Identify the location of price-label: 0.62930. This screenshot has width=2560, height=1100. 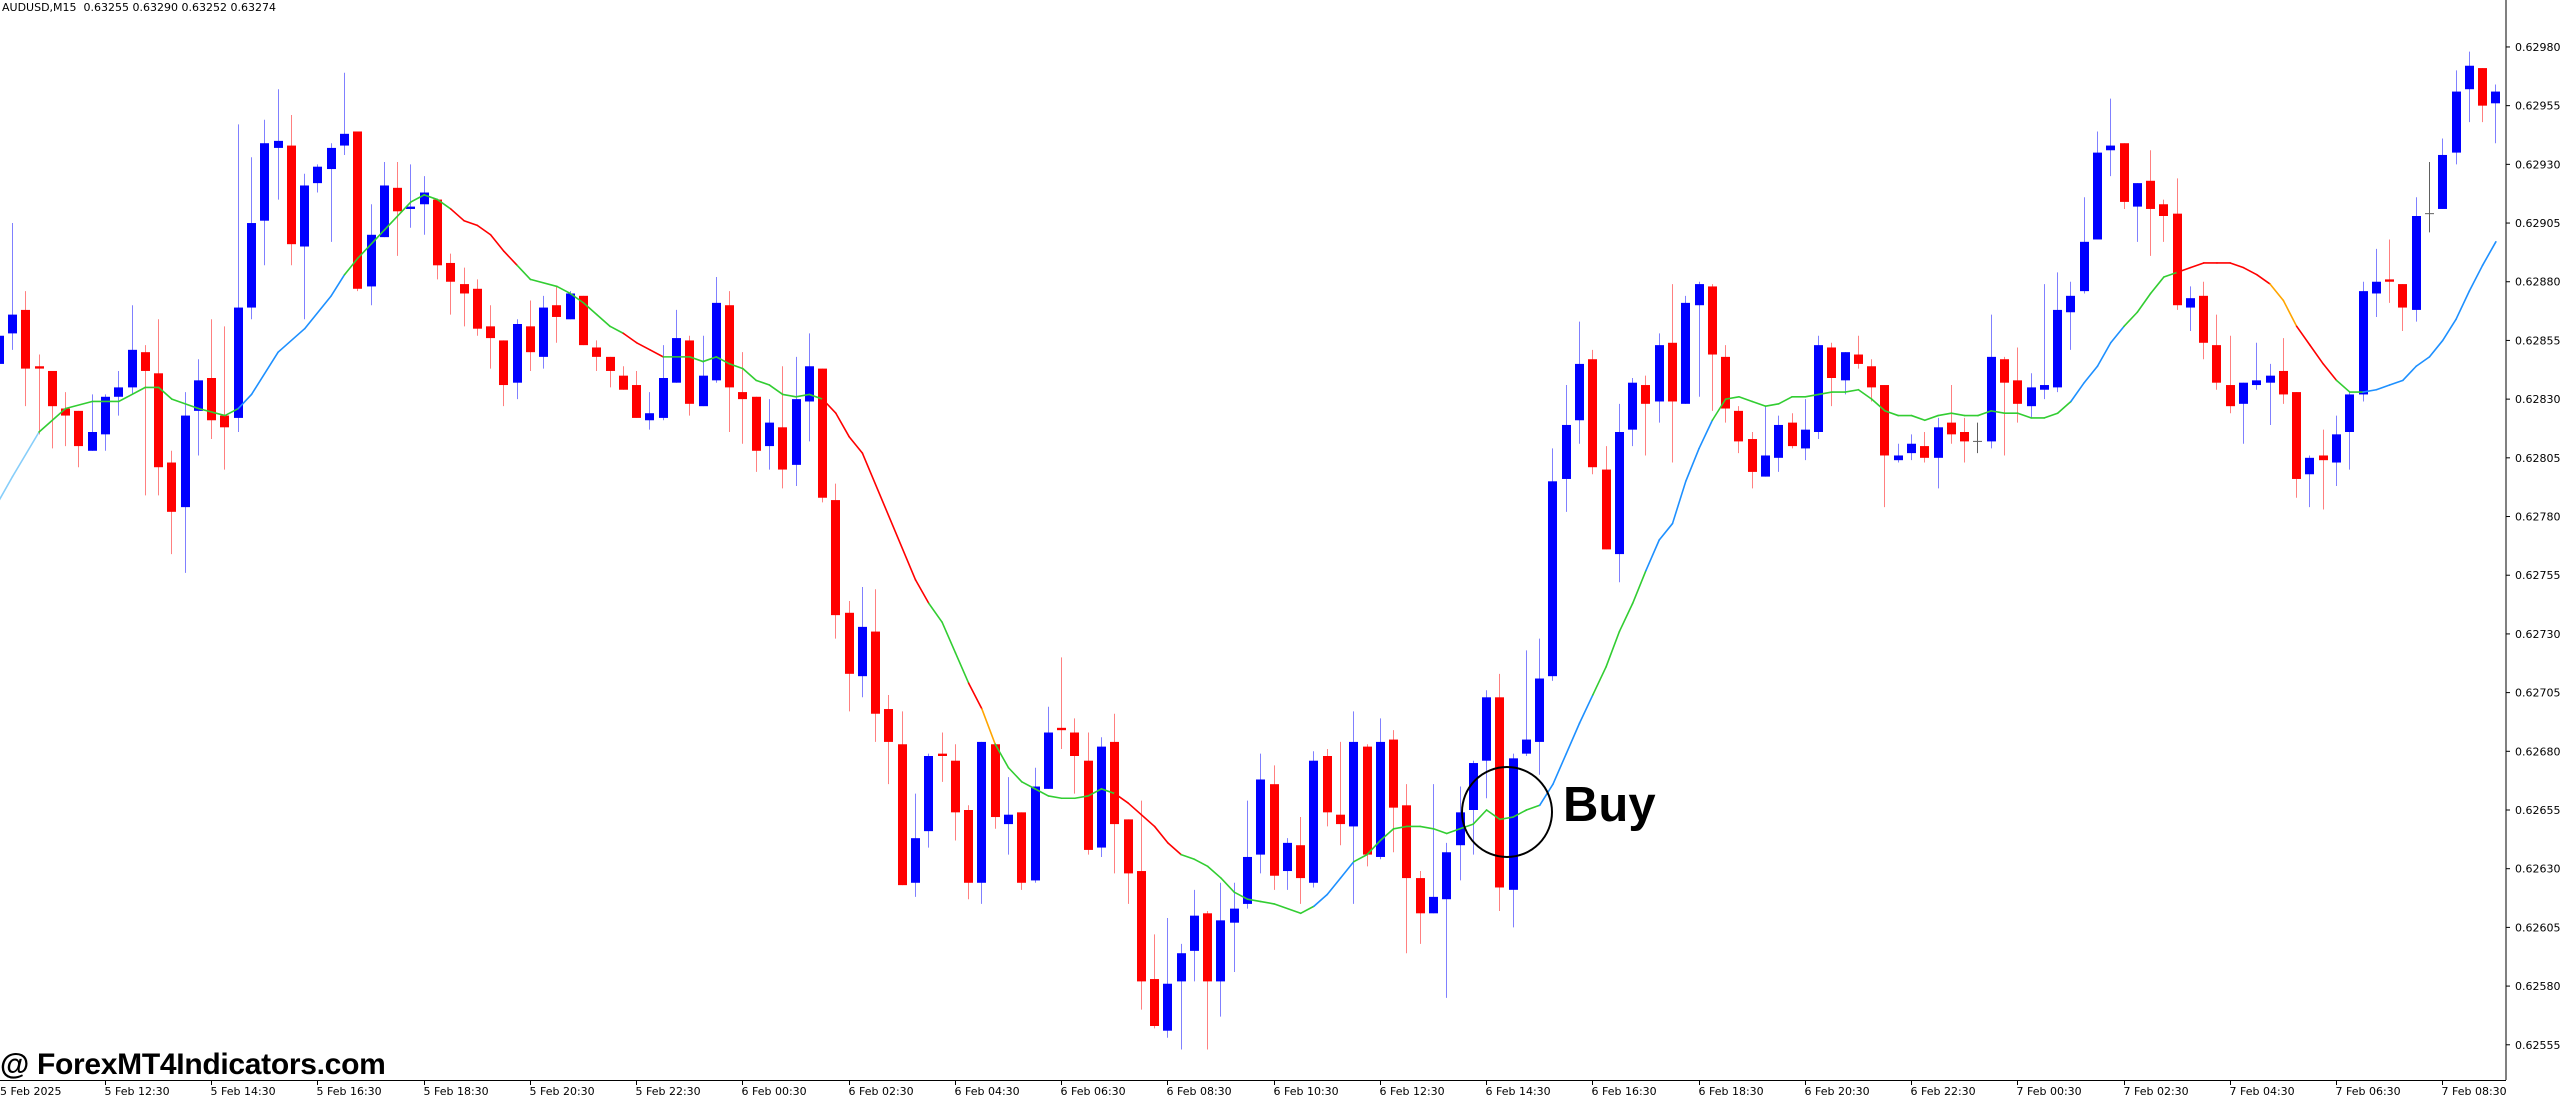
(2537, 164).